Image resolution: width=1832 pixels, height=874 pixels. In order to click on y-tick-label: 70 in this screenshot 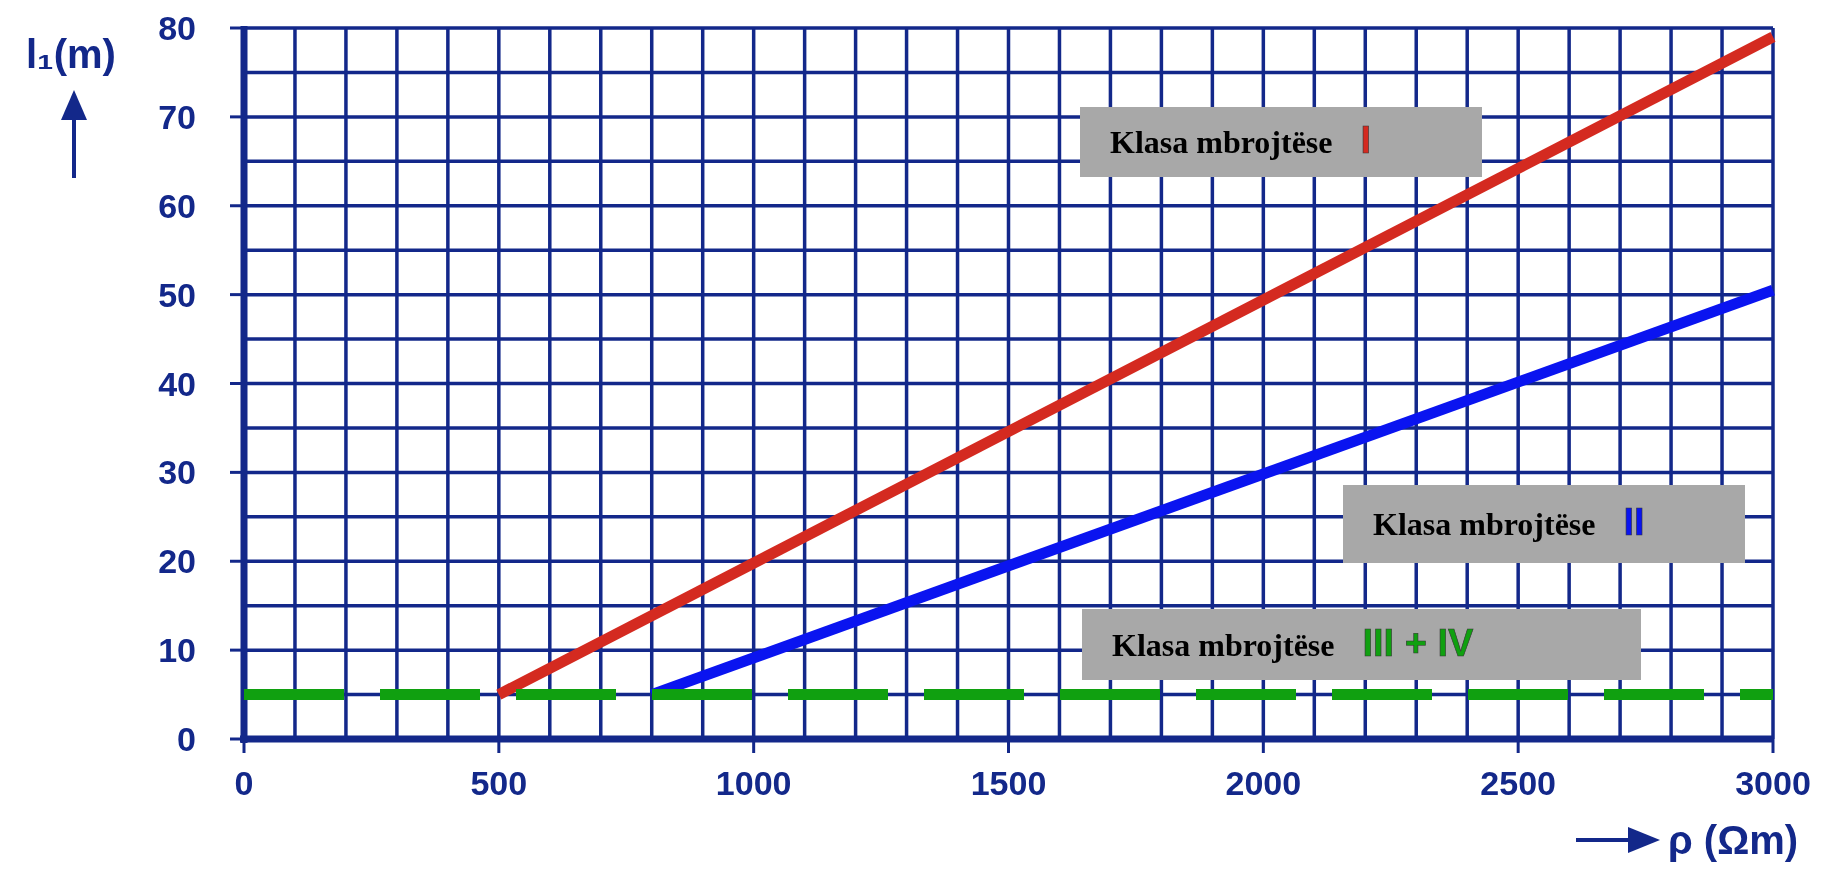, I will do `click(177, 116)`.